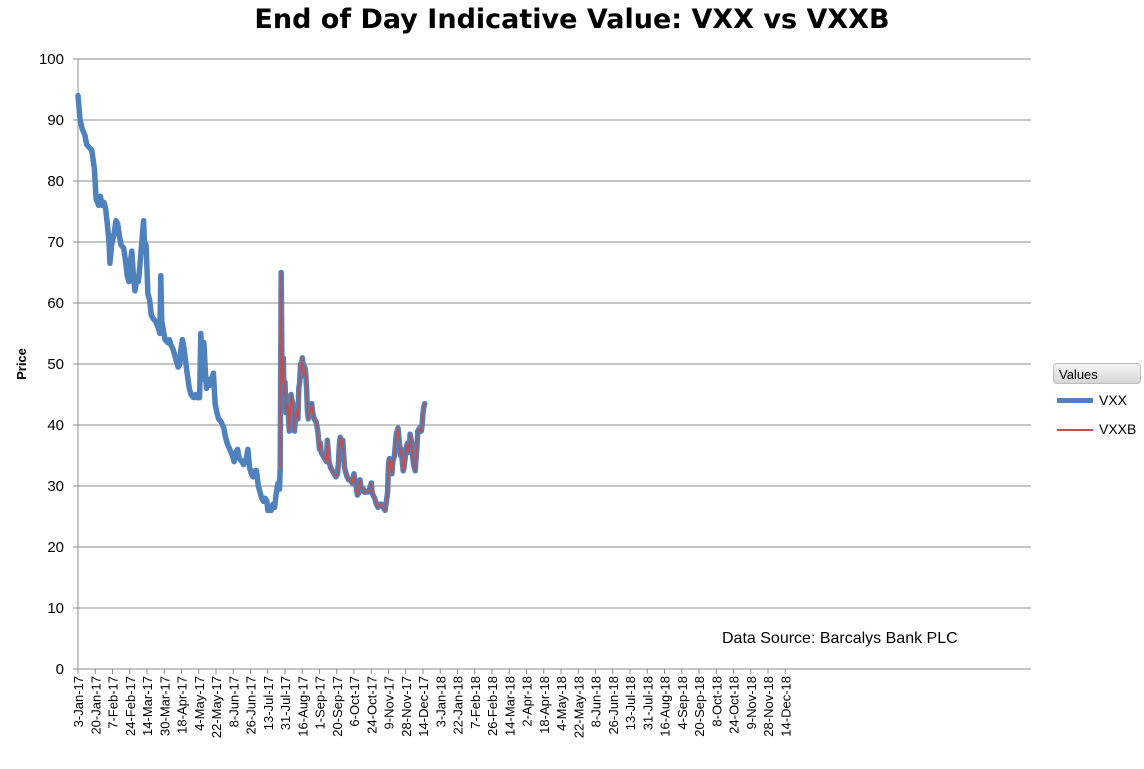  Describe the element at coordinates (1113, 400) in the screenshot. I see `legend-label-vxx: VXX` at that location.